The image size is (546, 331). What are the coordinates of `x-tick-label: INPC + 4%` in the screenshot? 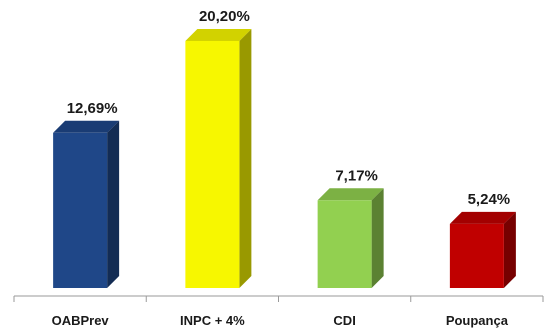 It's located at (212, 320).